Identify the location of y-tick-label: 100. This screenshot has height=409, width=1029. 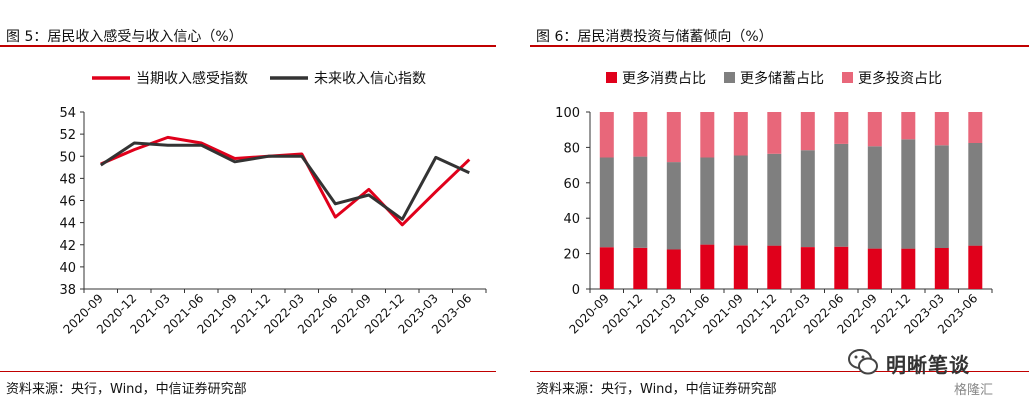
(567, 113).